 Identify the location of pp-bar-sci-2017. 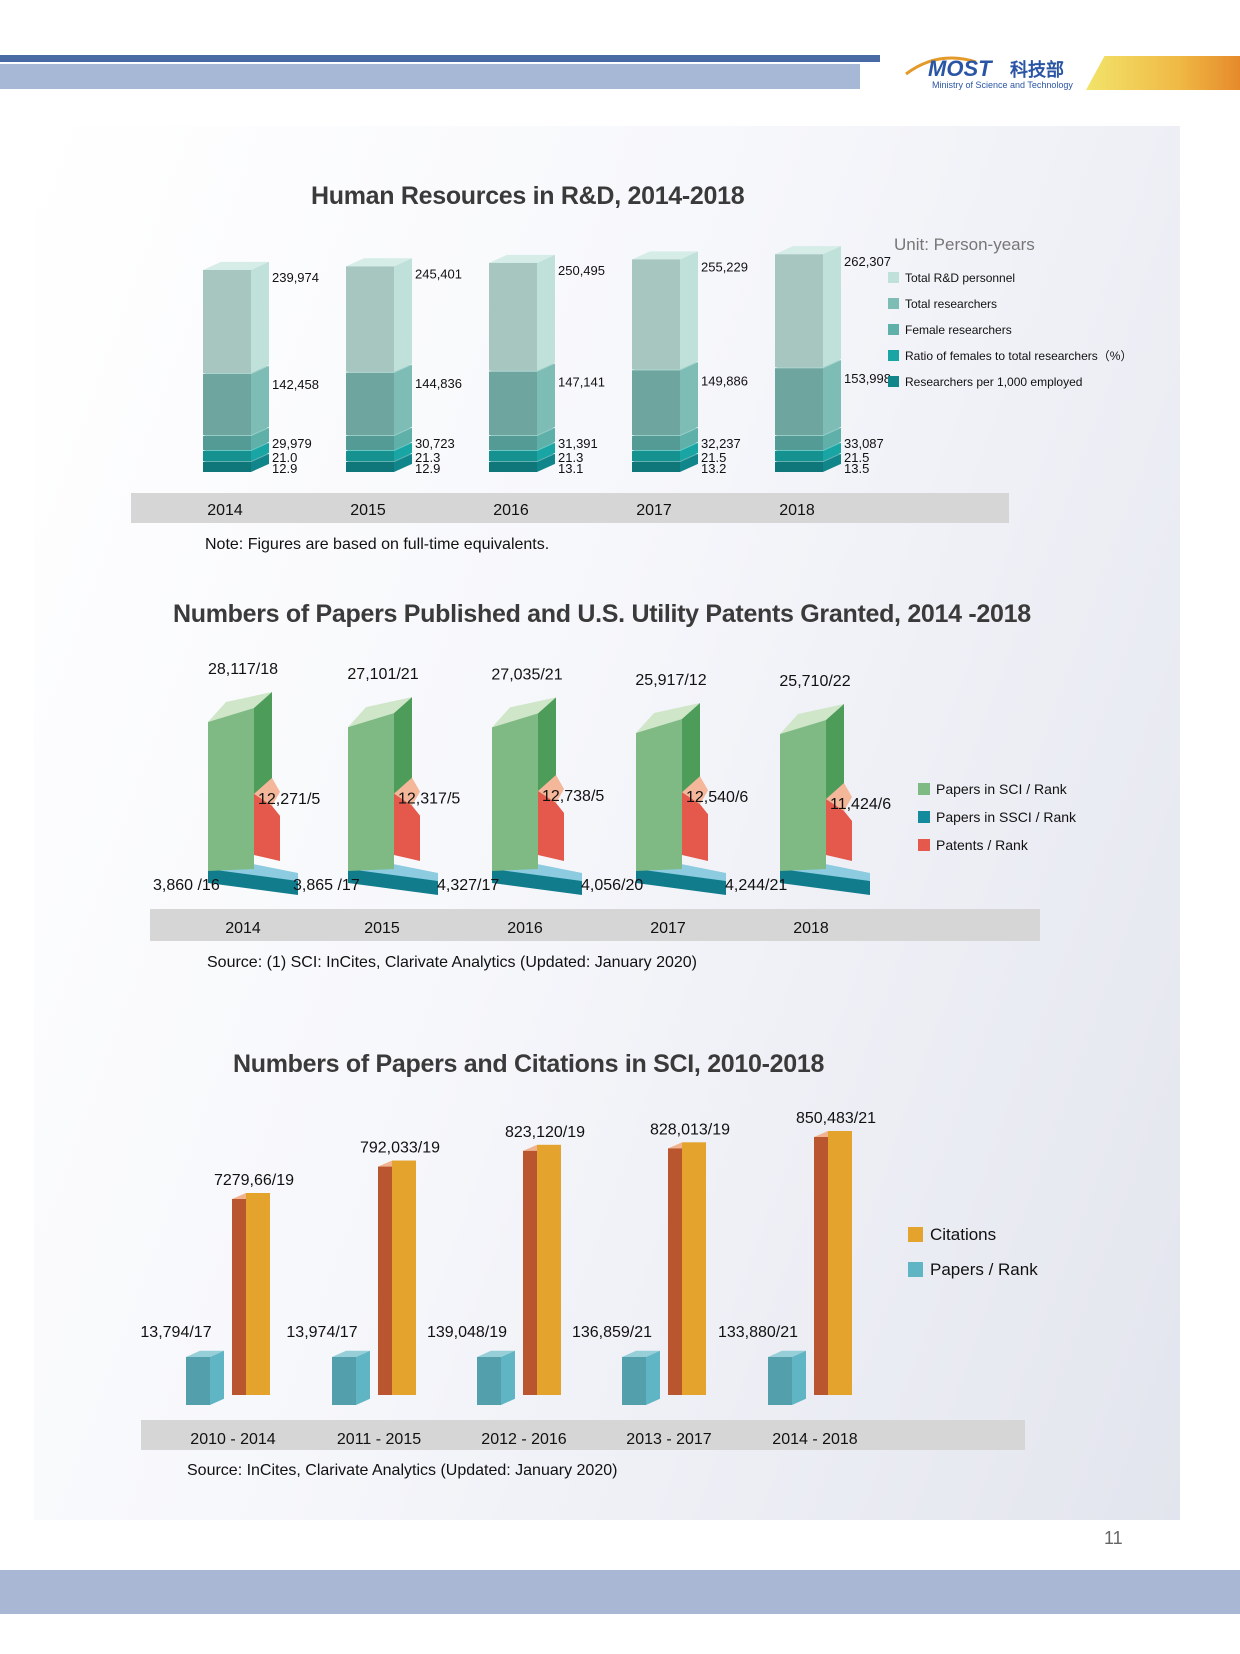
(659, 794).